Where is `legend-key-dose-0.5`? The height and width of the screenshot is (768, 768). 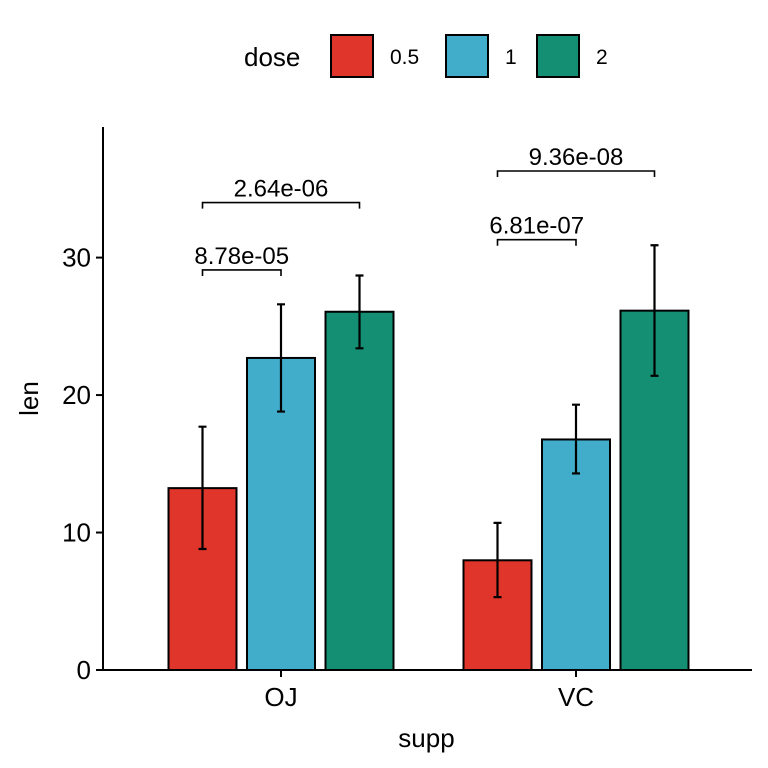
legend-key-dose-0.5 is located at coordinates (352, 56).